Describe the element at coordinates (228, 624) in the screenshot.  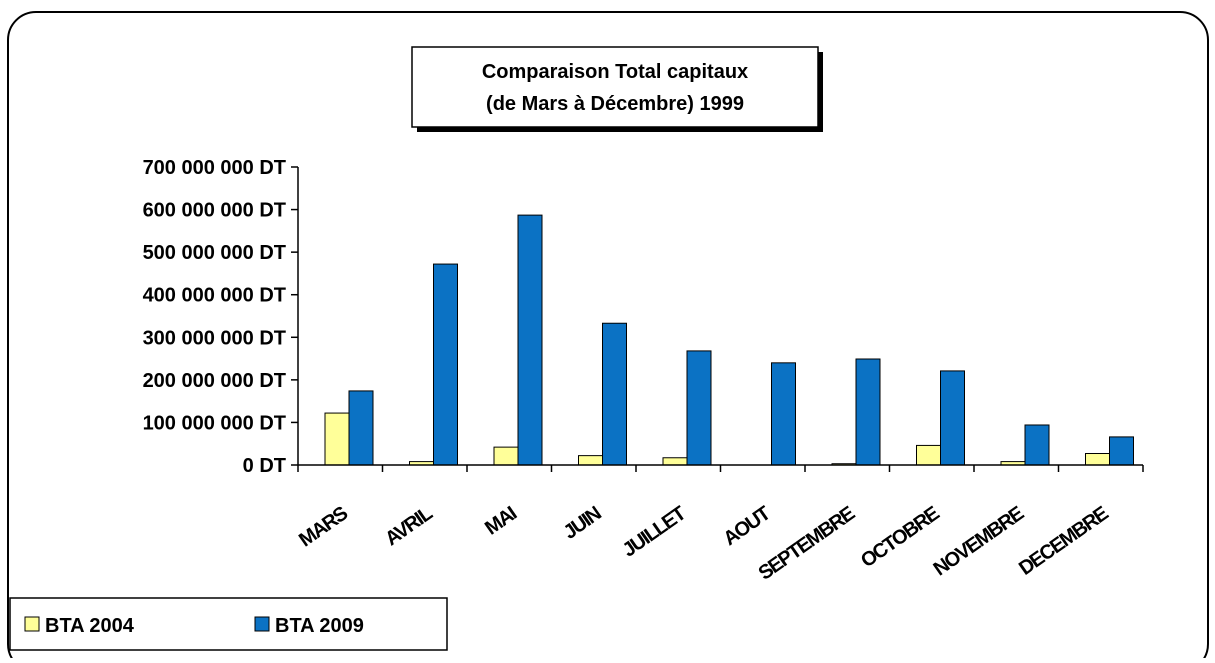
I see `legend-box` at that location.